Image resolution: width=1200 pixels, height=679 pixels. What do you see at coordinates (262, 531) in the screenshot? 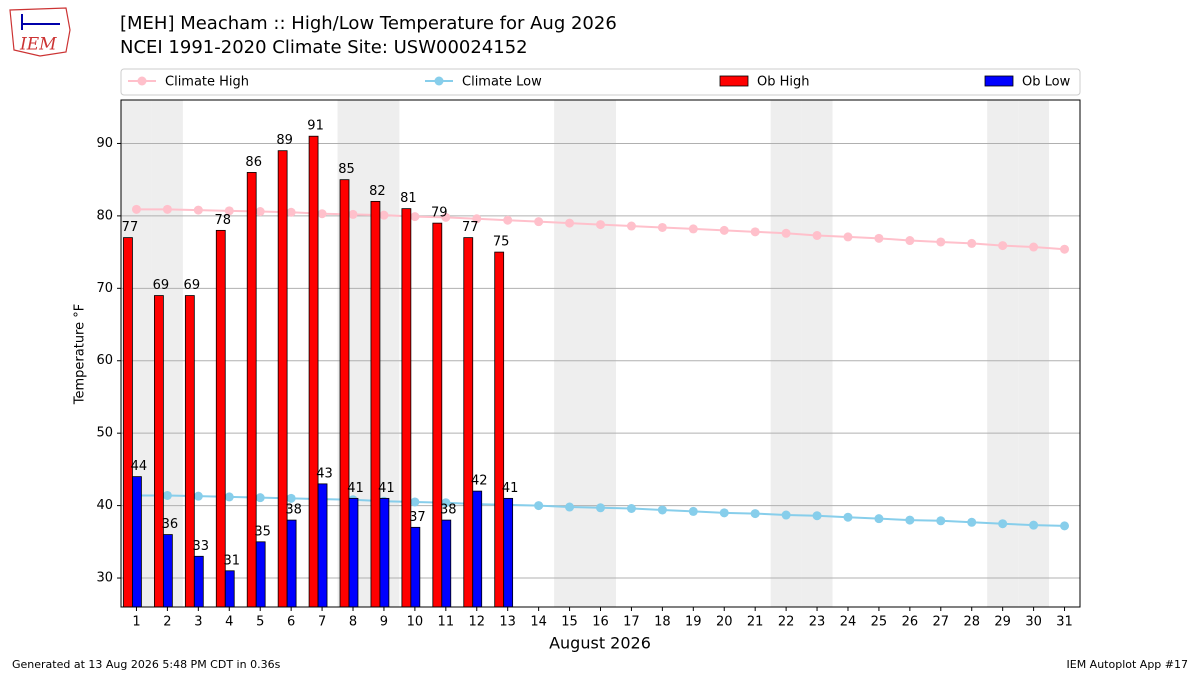
I see `data-label: 35` at bounding box center [262, 531].